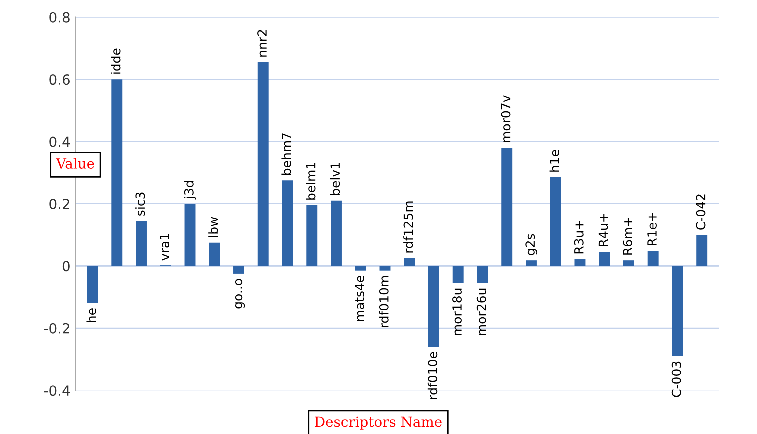 This screenshot has width=757, height=434. What do you see at coordinates (240, 294) in the screenshot?
I see `x-tick-label: go..o` at bounding box center [240, 294].